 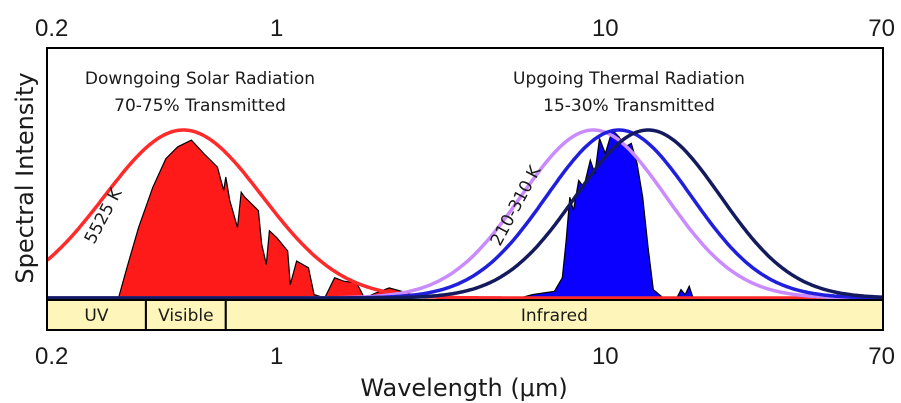 I want to click on band-label-uv: UV, so click(x=96, y=316).